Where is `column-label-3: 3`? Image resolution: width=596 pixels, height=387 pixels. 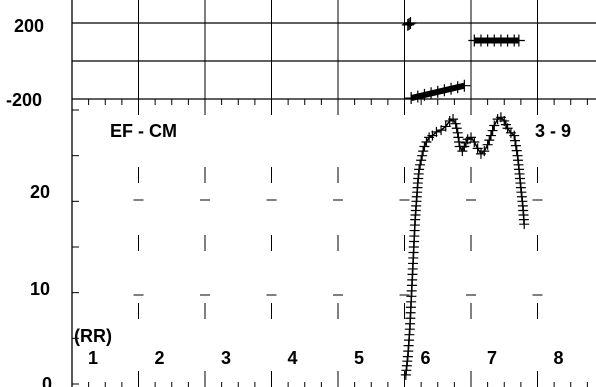 column-label-3: 3 is located at coordinates (226, 358).